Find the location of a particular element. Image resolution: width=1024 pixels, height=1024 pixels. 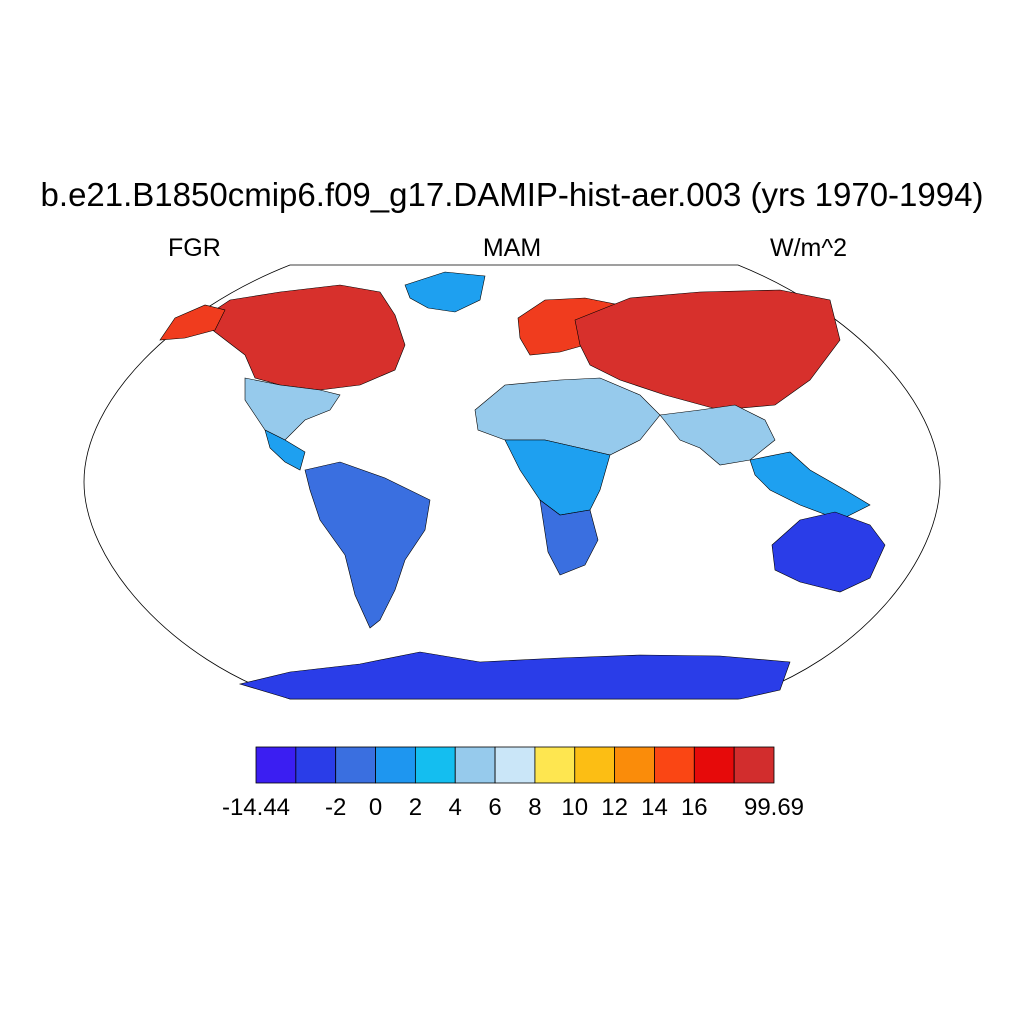

colorbar-tick-label: 4 is located at coordinates (455, 807).